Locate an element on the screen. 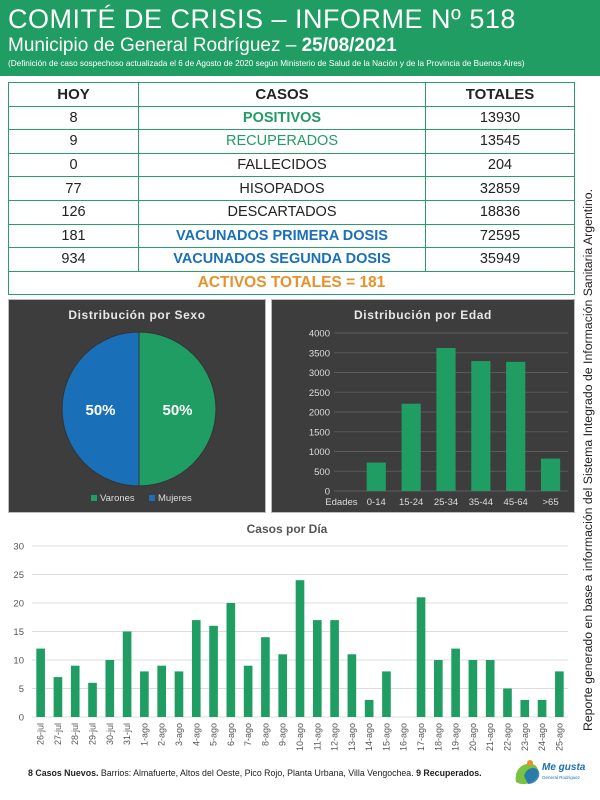 The width and height of the screenshot is (600, 800). x-tick-label: 0-14 is located at coordinates (376, 502).